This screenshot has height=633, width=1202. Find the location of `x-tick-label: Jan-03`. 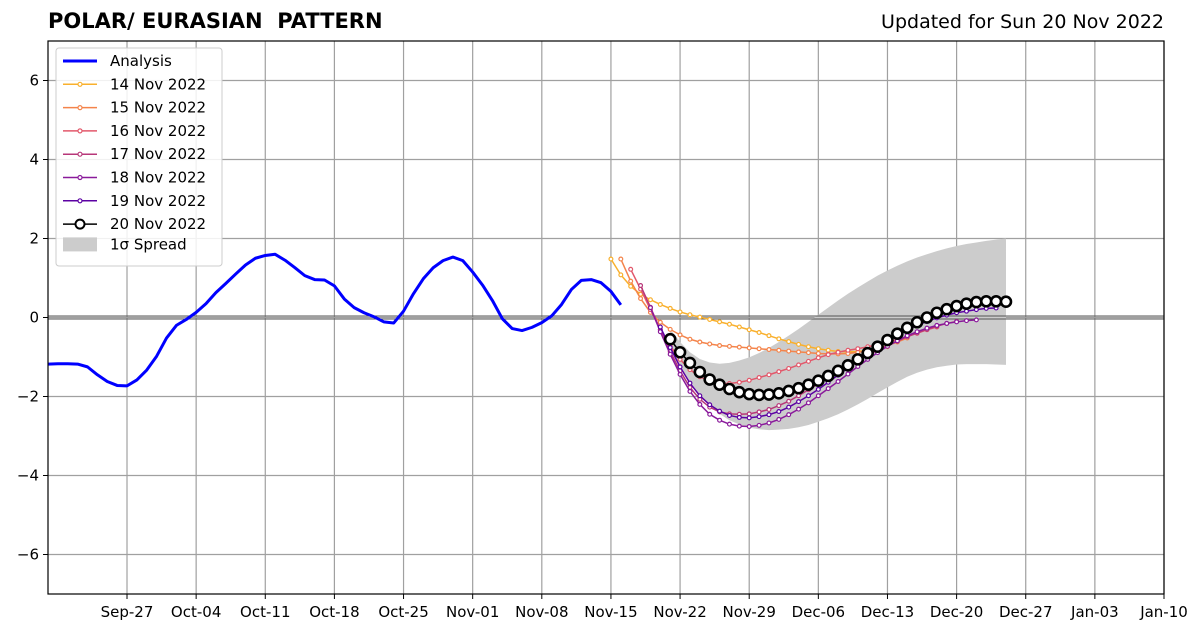

x-tick-label: Jan-03 is located at coordinates (1094, 612).